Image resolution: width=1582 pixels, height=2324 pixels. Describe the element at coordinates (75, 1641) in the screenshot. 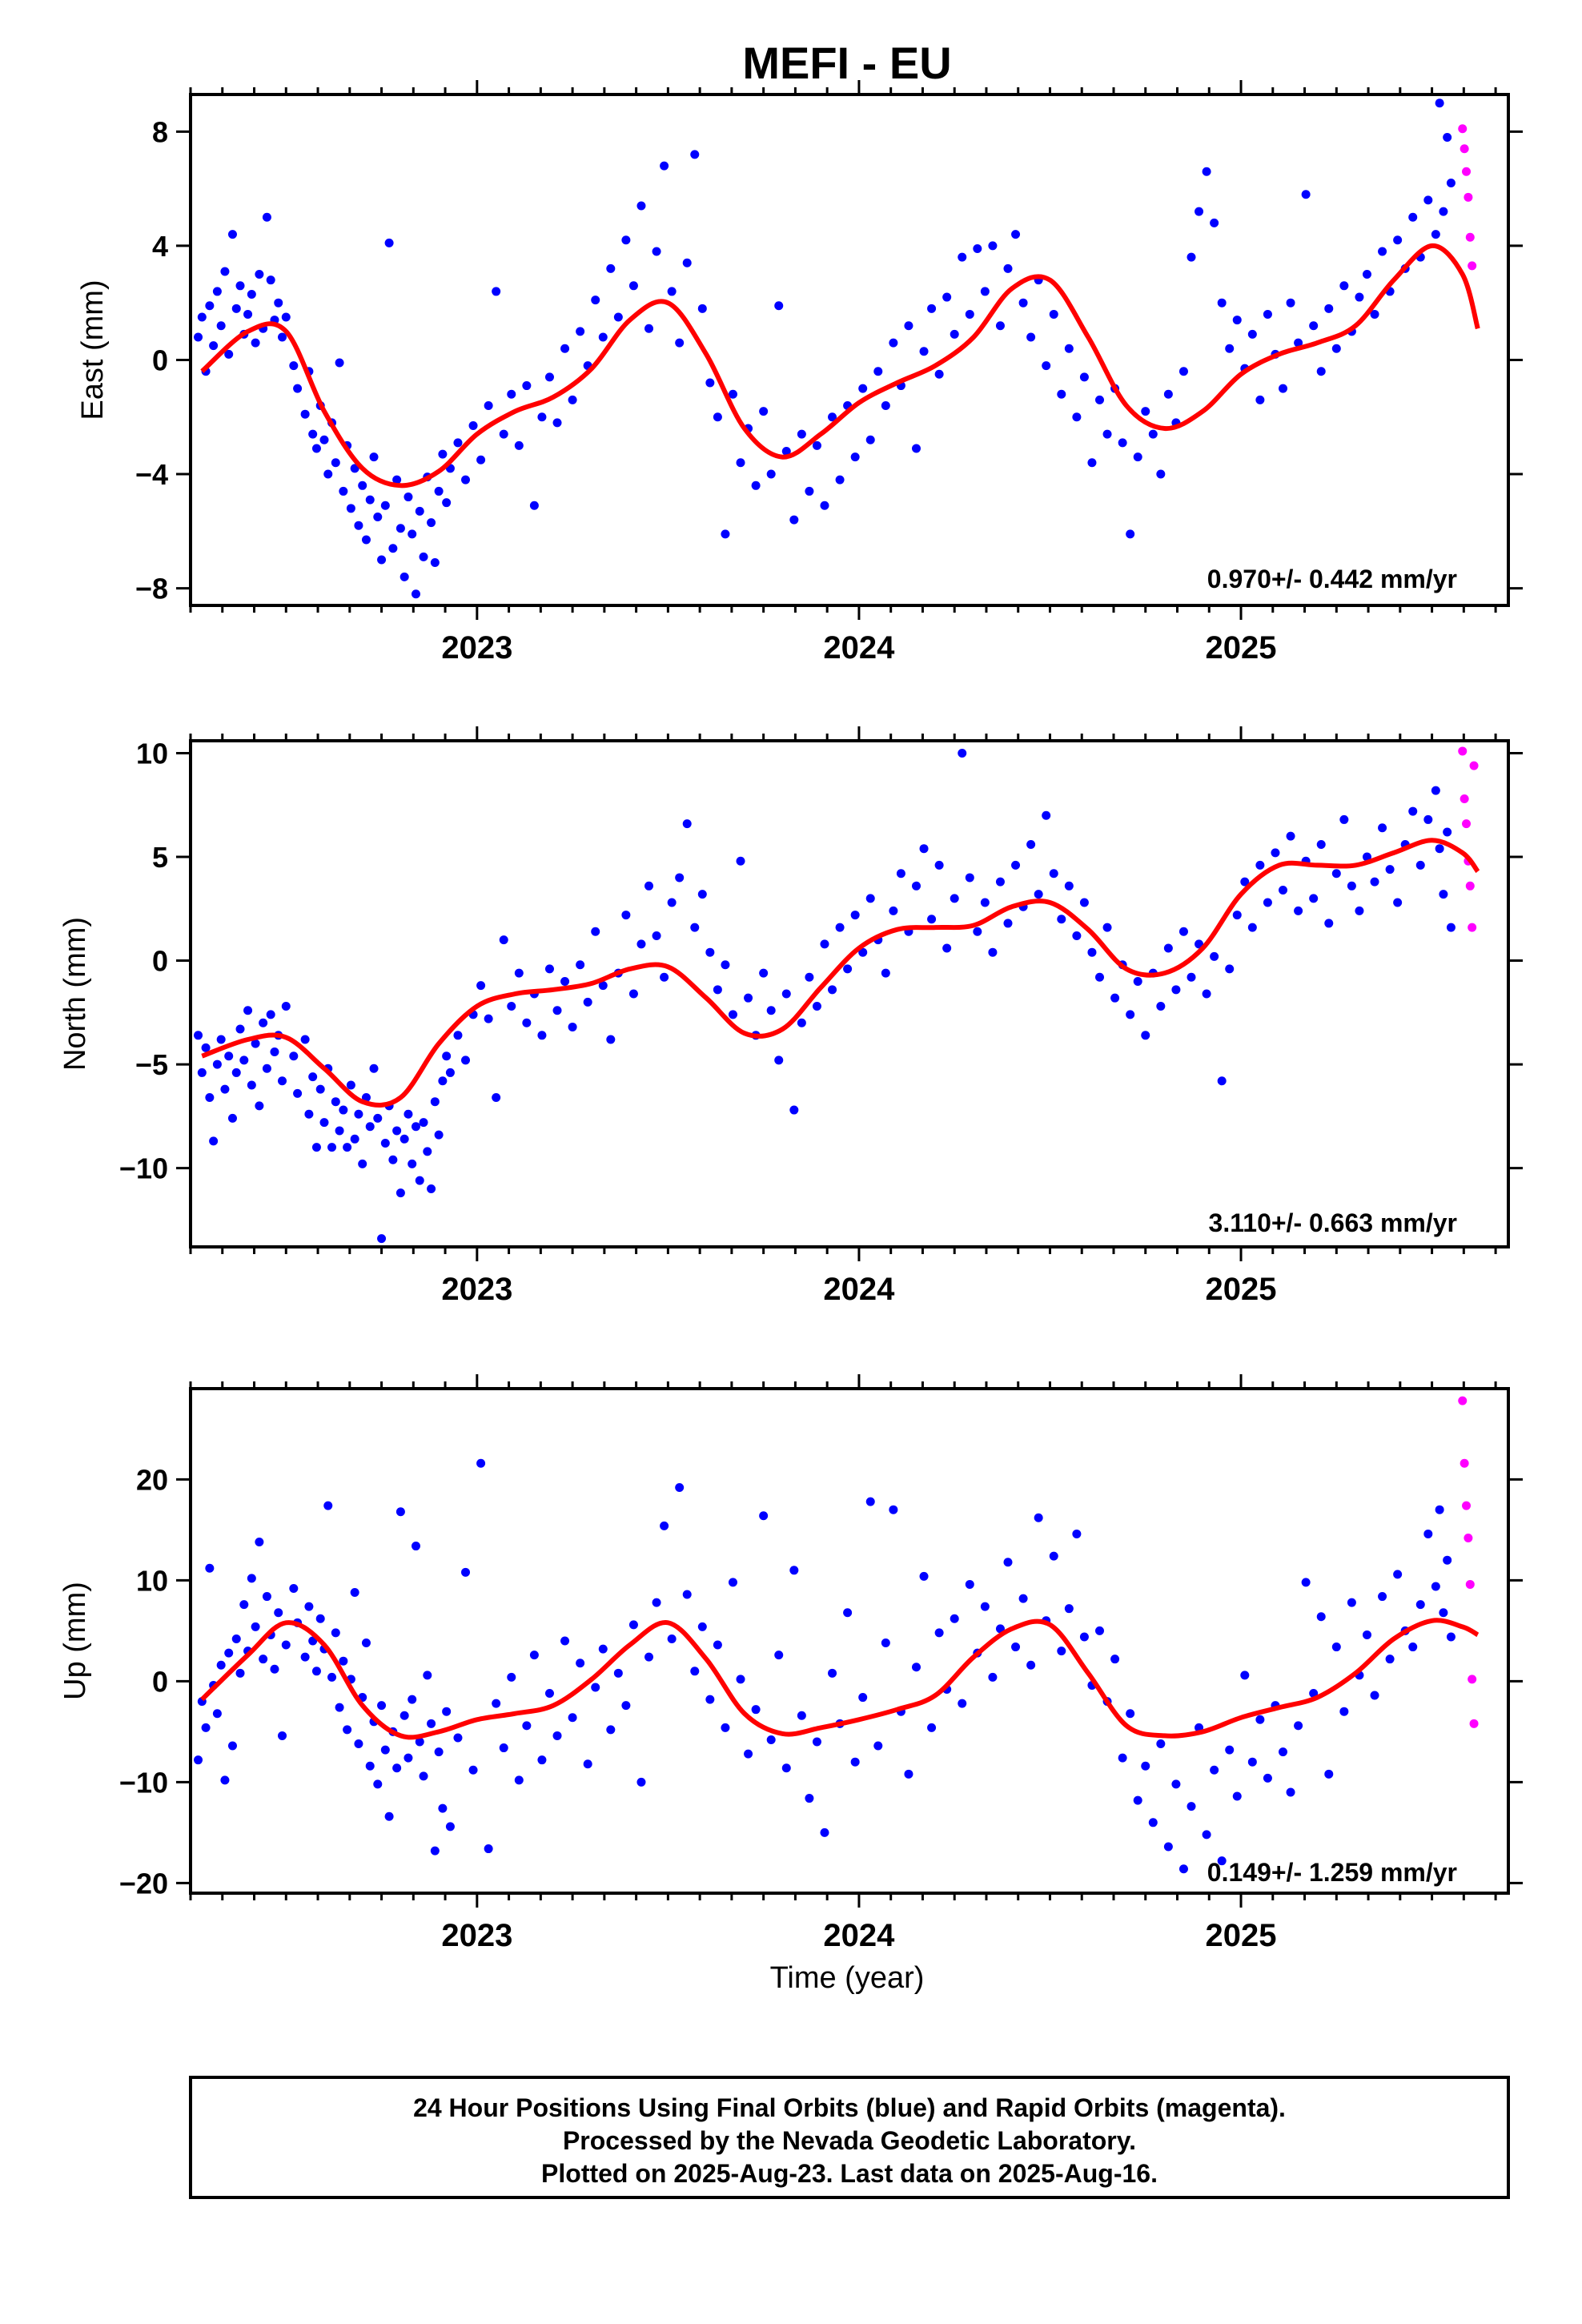

I see `up-y-axis-label: Up (mm)` at that location.